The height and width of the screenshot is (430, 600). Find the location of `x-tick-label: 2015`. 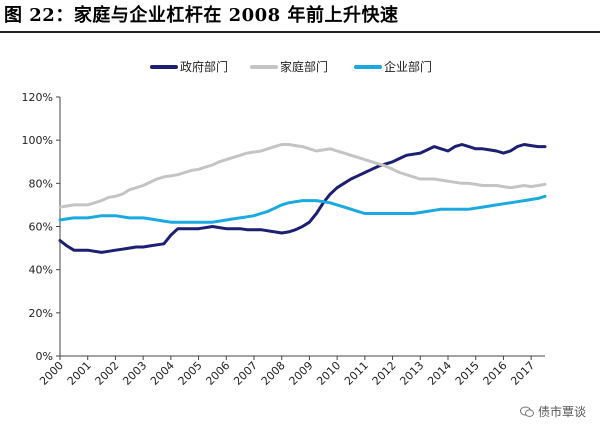

x-tick-label: 2015 is located at coordinates (467, 373).